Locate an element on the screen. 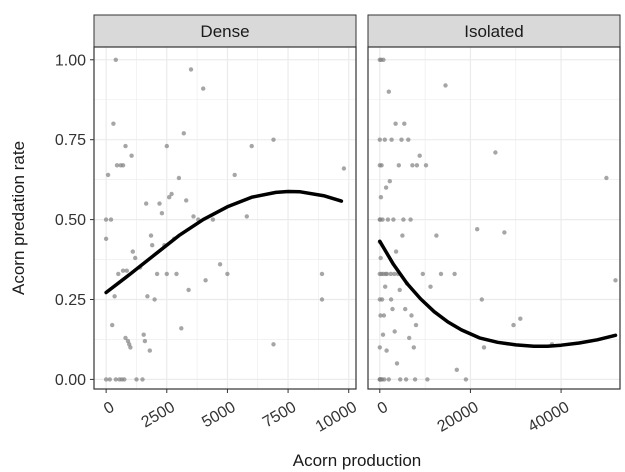 This screenshot has height=472, width=625. y-axis: 0.00 0.25 0.50 0.75 1.00 is located at coordinates (74, 220).